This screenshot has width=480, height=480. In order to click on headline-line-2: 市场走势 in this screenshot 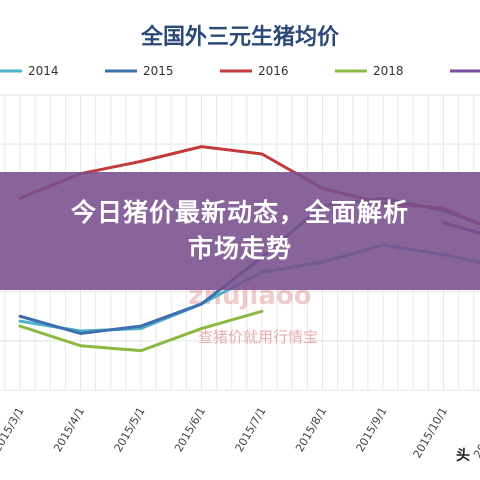, I will do `click(239, 248)`.